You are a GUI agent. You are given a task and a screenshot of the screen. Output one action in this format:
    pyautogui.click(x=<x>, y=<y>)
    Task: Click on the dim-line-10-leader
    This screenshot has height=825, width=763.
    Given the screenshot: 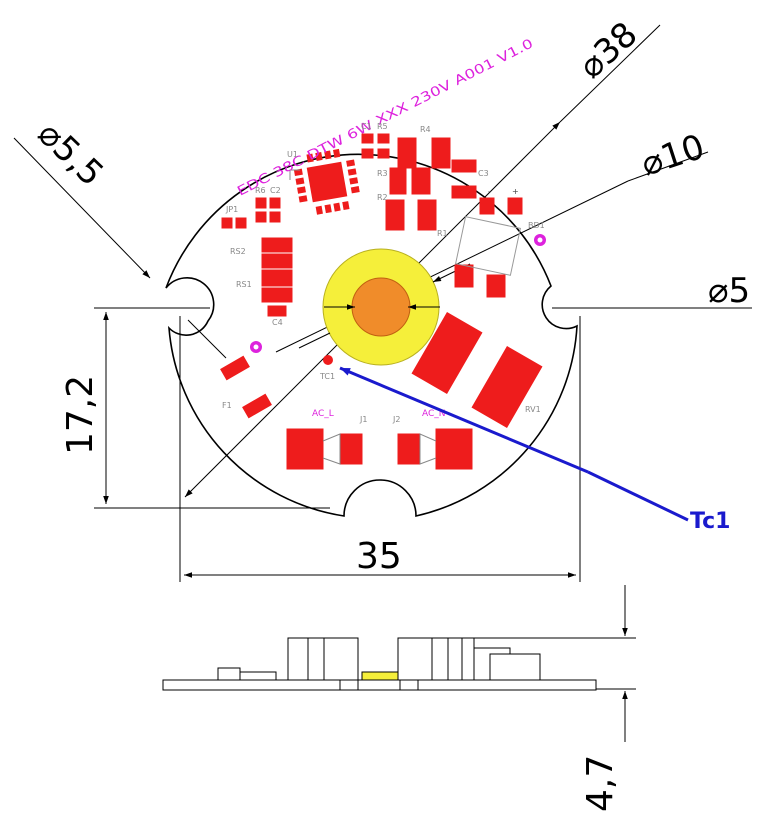 What is the action you would take?
    pyautogui.click(x=668, y=166)
    